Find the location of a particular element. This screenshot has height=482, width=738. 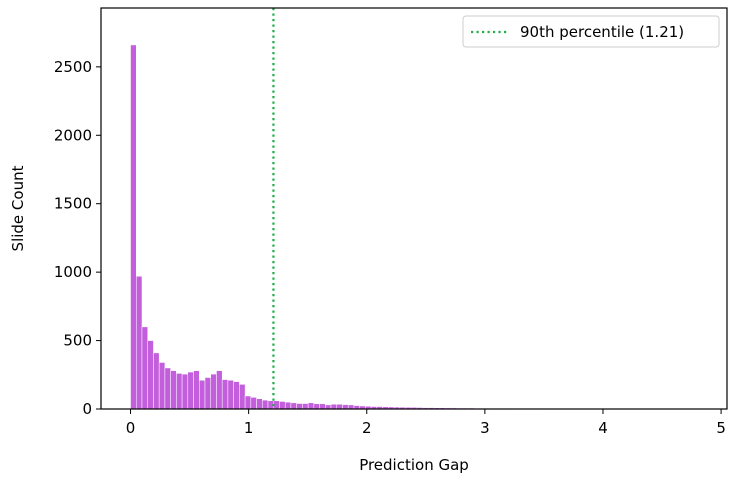

x-tick-label: 5 is located at coordinates (721, 428).